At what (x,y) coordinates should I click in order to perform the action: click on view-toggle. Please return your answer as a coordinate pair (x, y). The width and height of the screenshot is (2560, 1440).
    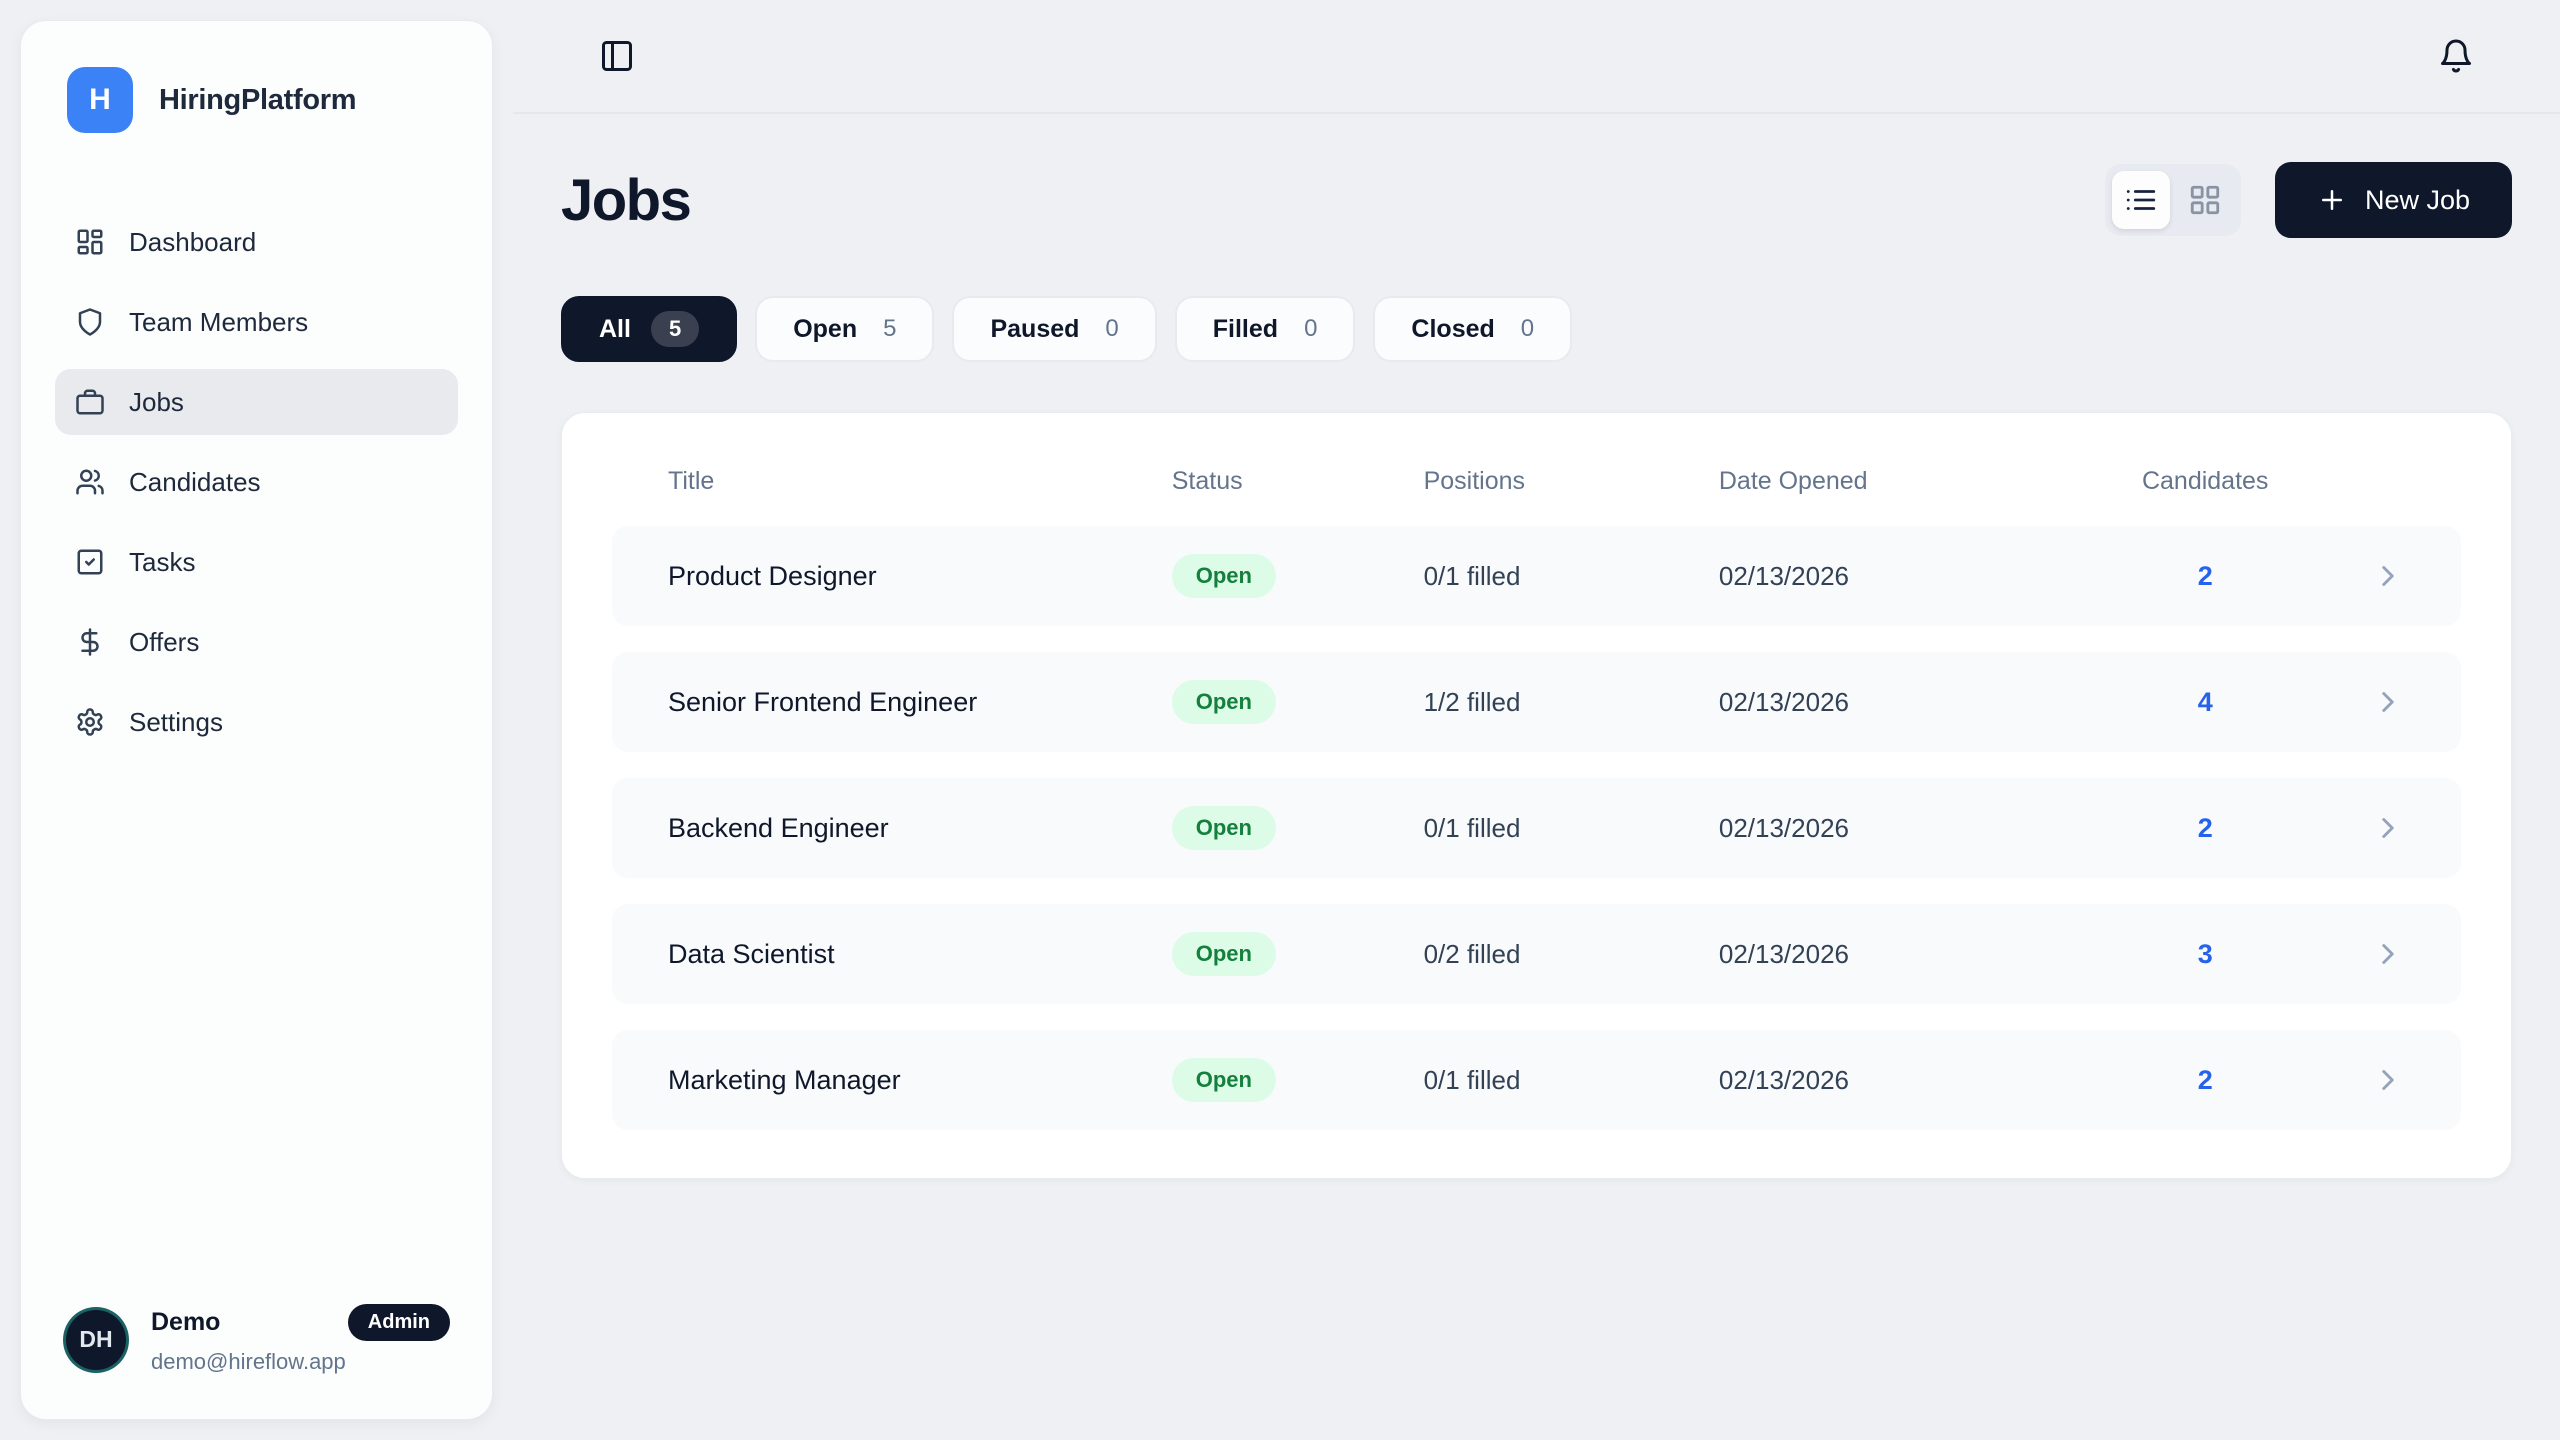
    Looking at the image, I should click on (2172, 200).